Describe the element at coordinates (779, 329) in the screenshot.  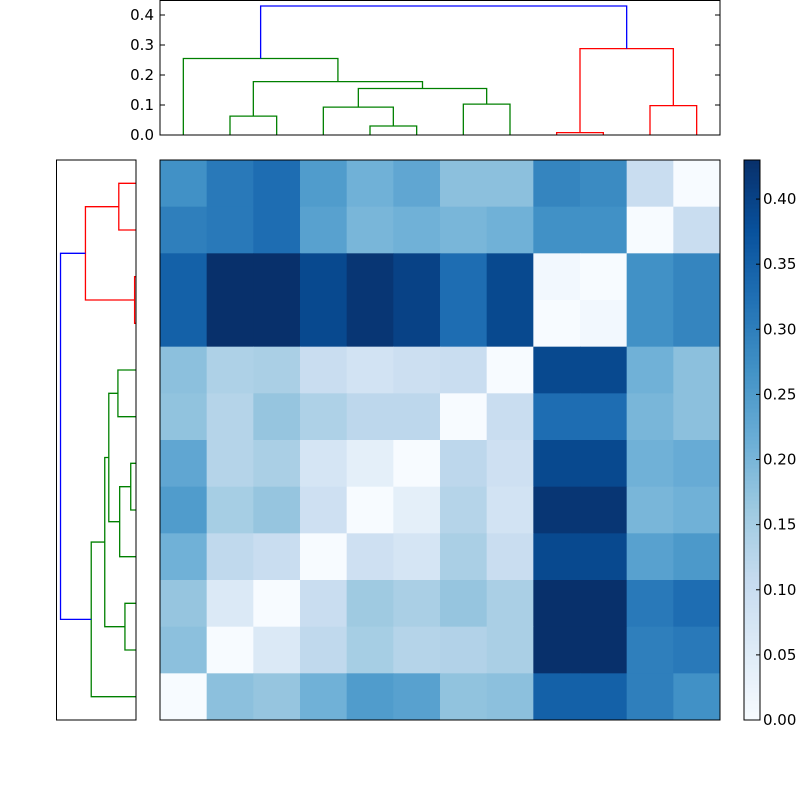
I see `colorbar-tick-label: 0.30` at that location.